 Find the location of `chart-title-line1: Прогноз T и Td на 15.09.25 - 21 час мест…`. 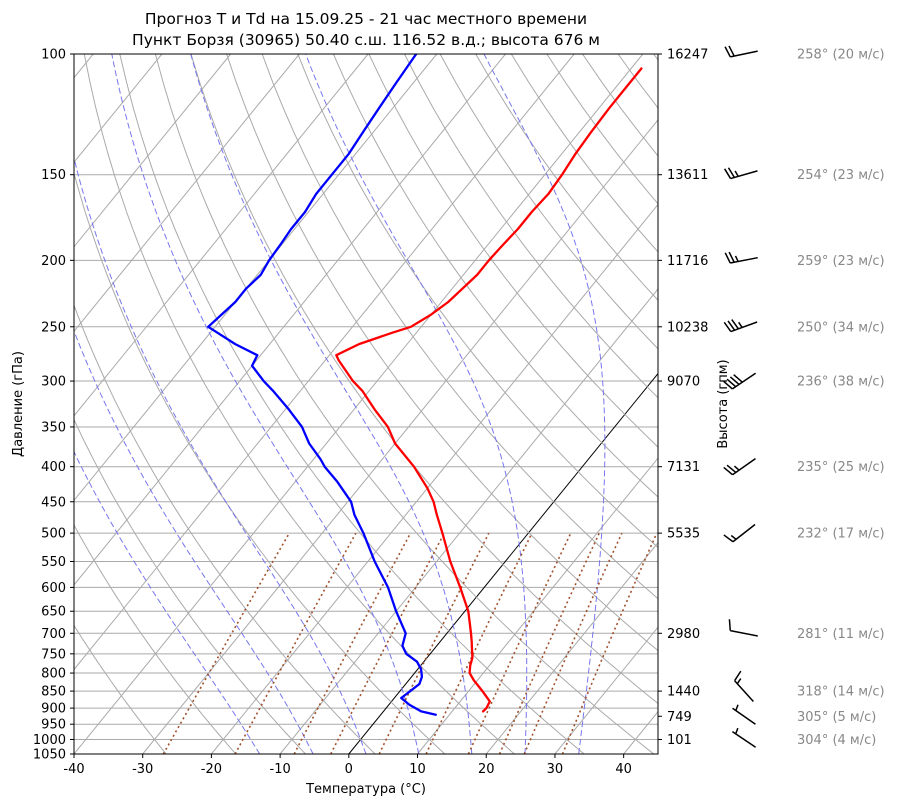

chart-title-line1: Прогноз T и Td на 15.09.25 - 21 час мест… is located at coordinates (366, 19).